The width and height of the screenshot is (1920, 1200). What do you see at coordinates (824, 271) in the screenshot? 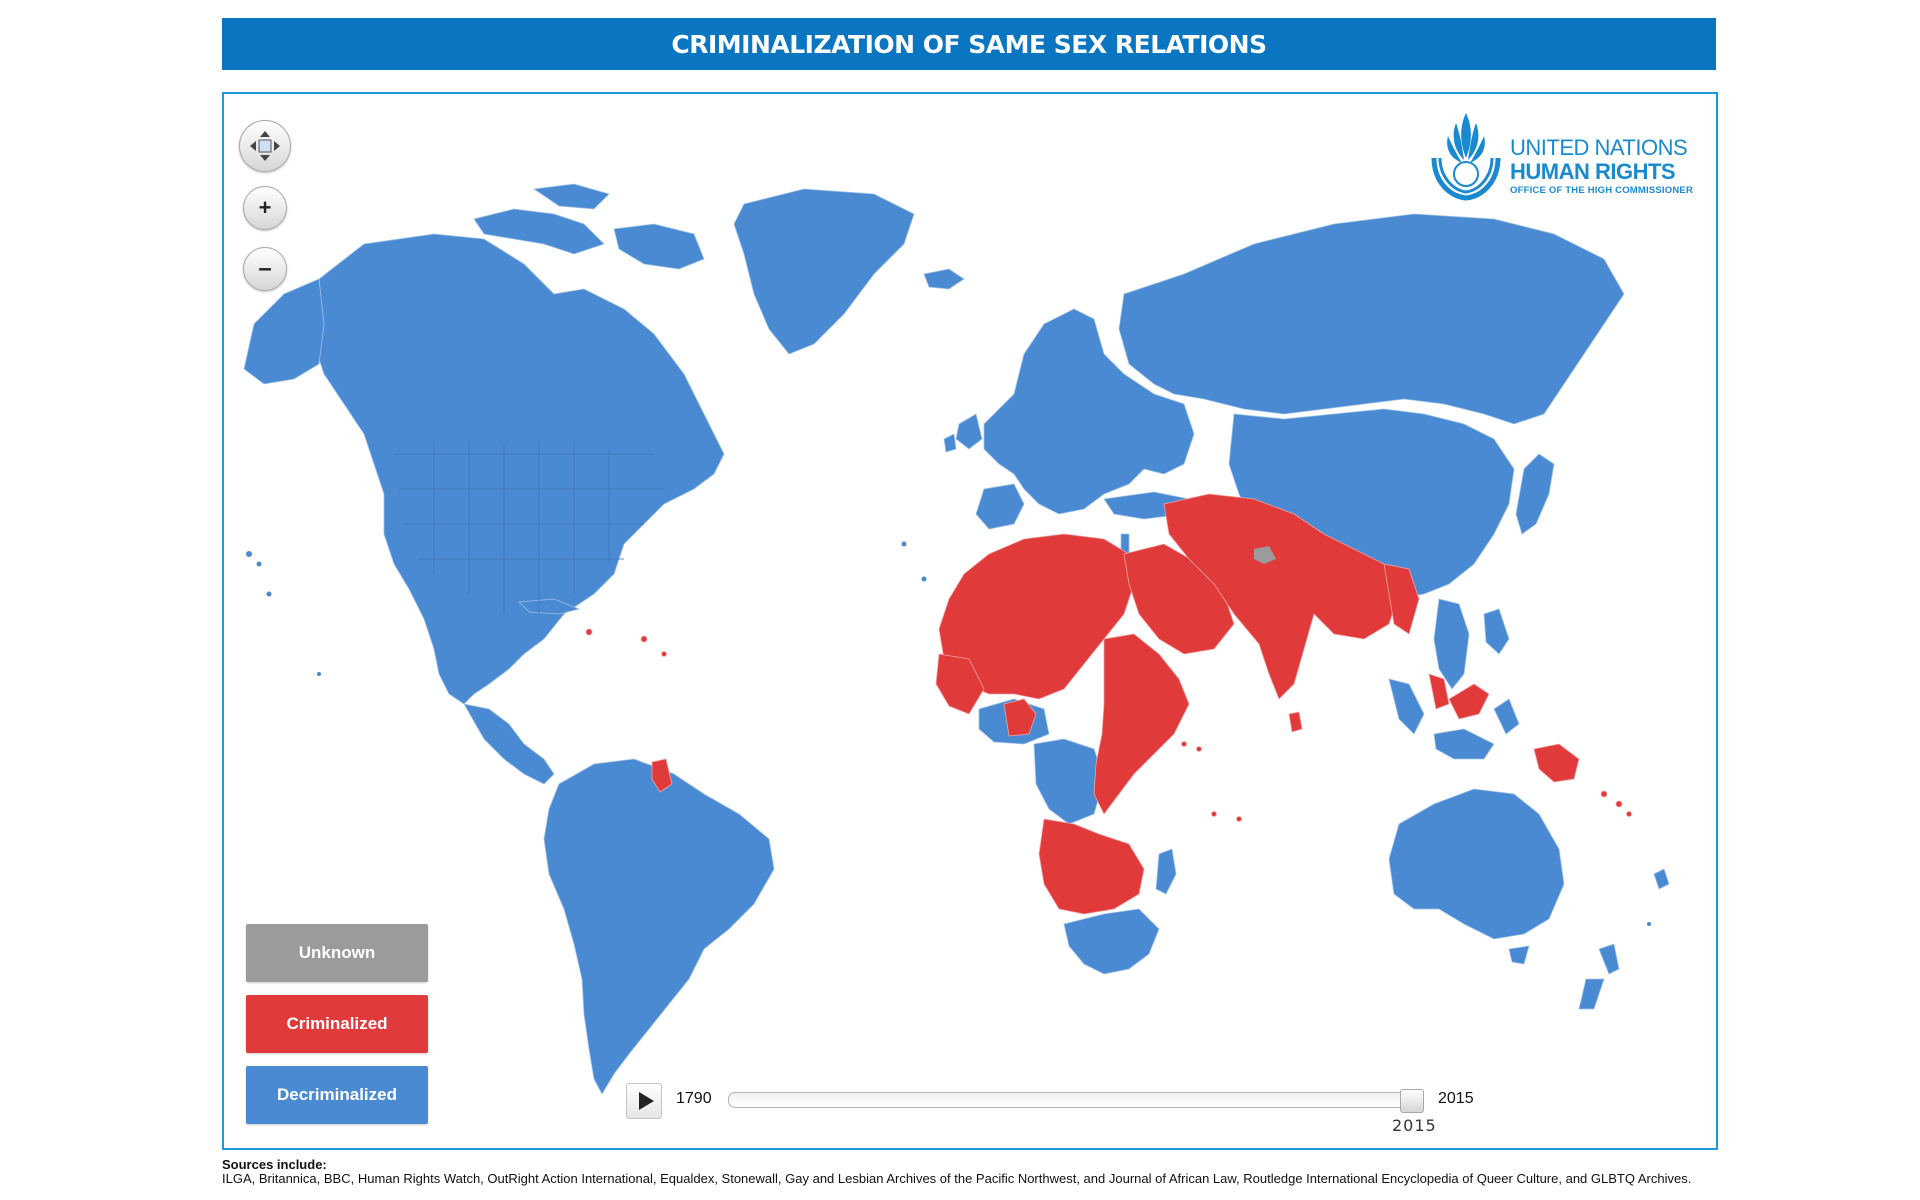
I see `region-greenland` at bounding box center [824, 271].